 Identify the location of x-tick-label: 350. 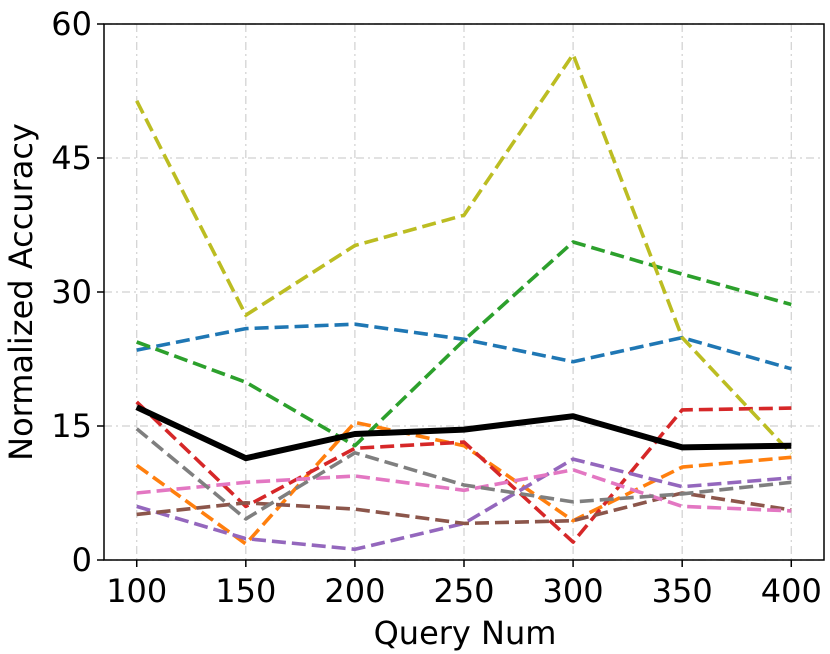
(682, 591).